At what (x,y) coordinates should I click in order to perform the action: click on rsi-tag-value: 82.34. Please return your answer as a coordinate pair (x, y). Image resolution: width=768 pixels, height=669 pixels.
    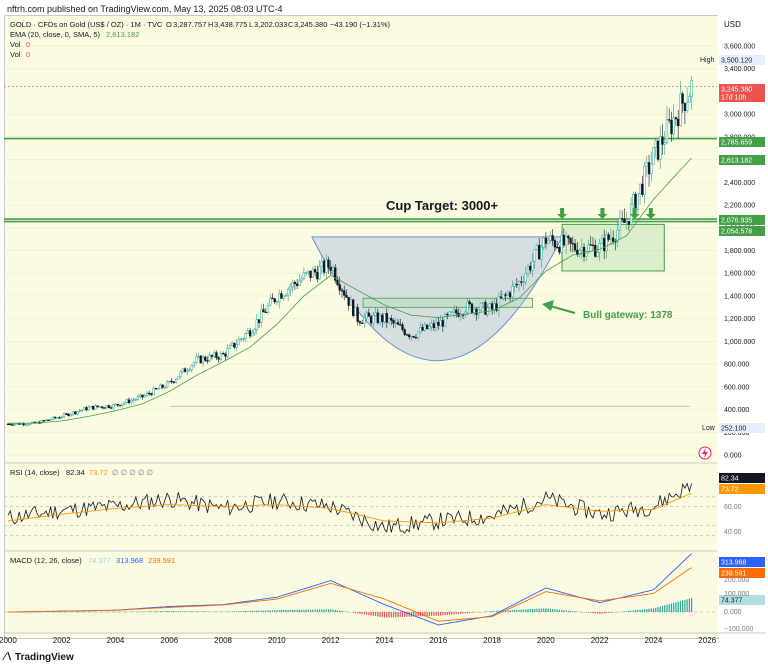
    Looking at the image, I should click on (730, 479).